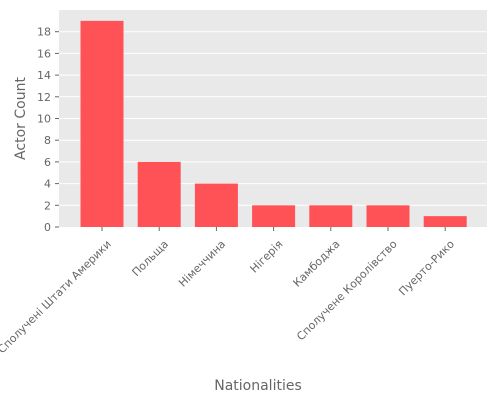 The image size is (500, 400). I want to click on y-tick-label: 2, so click(47, 205).